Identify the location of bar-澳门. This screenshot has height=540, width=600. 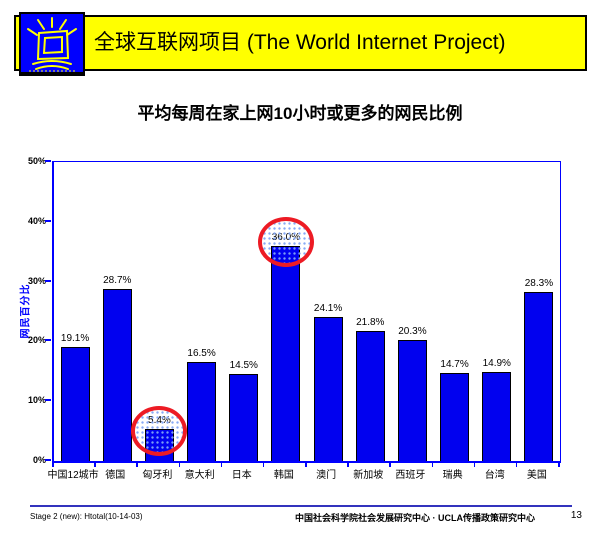
(328, 389).